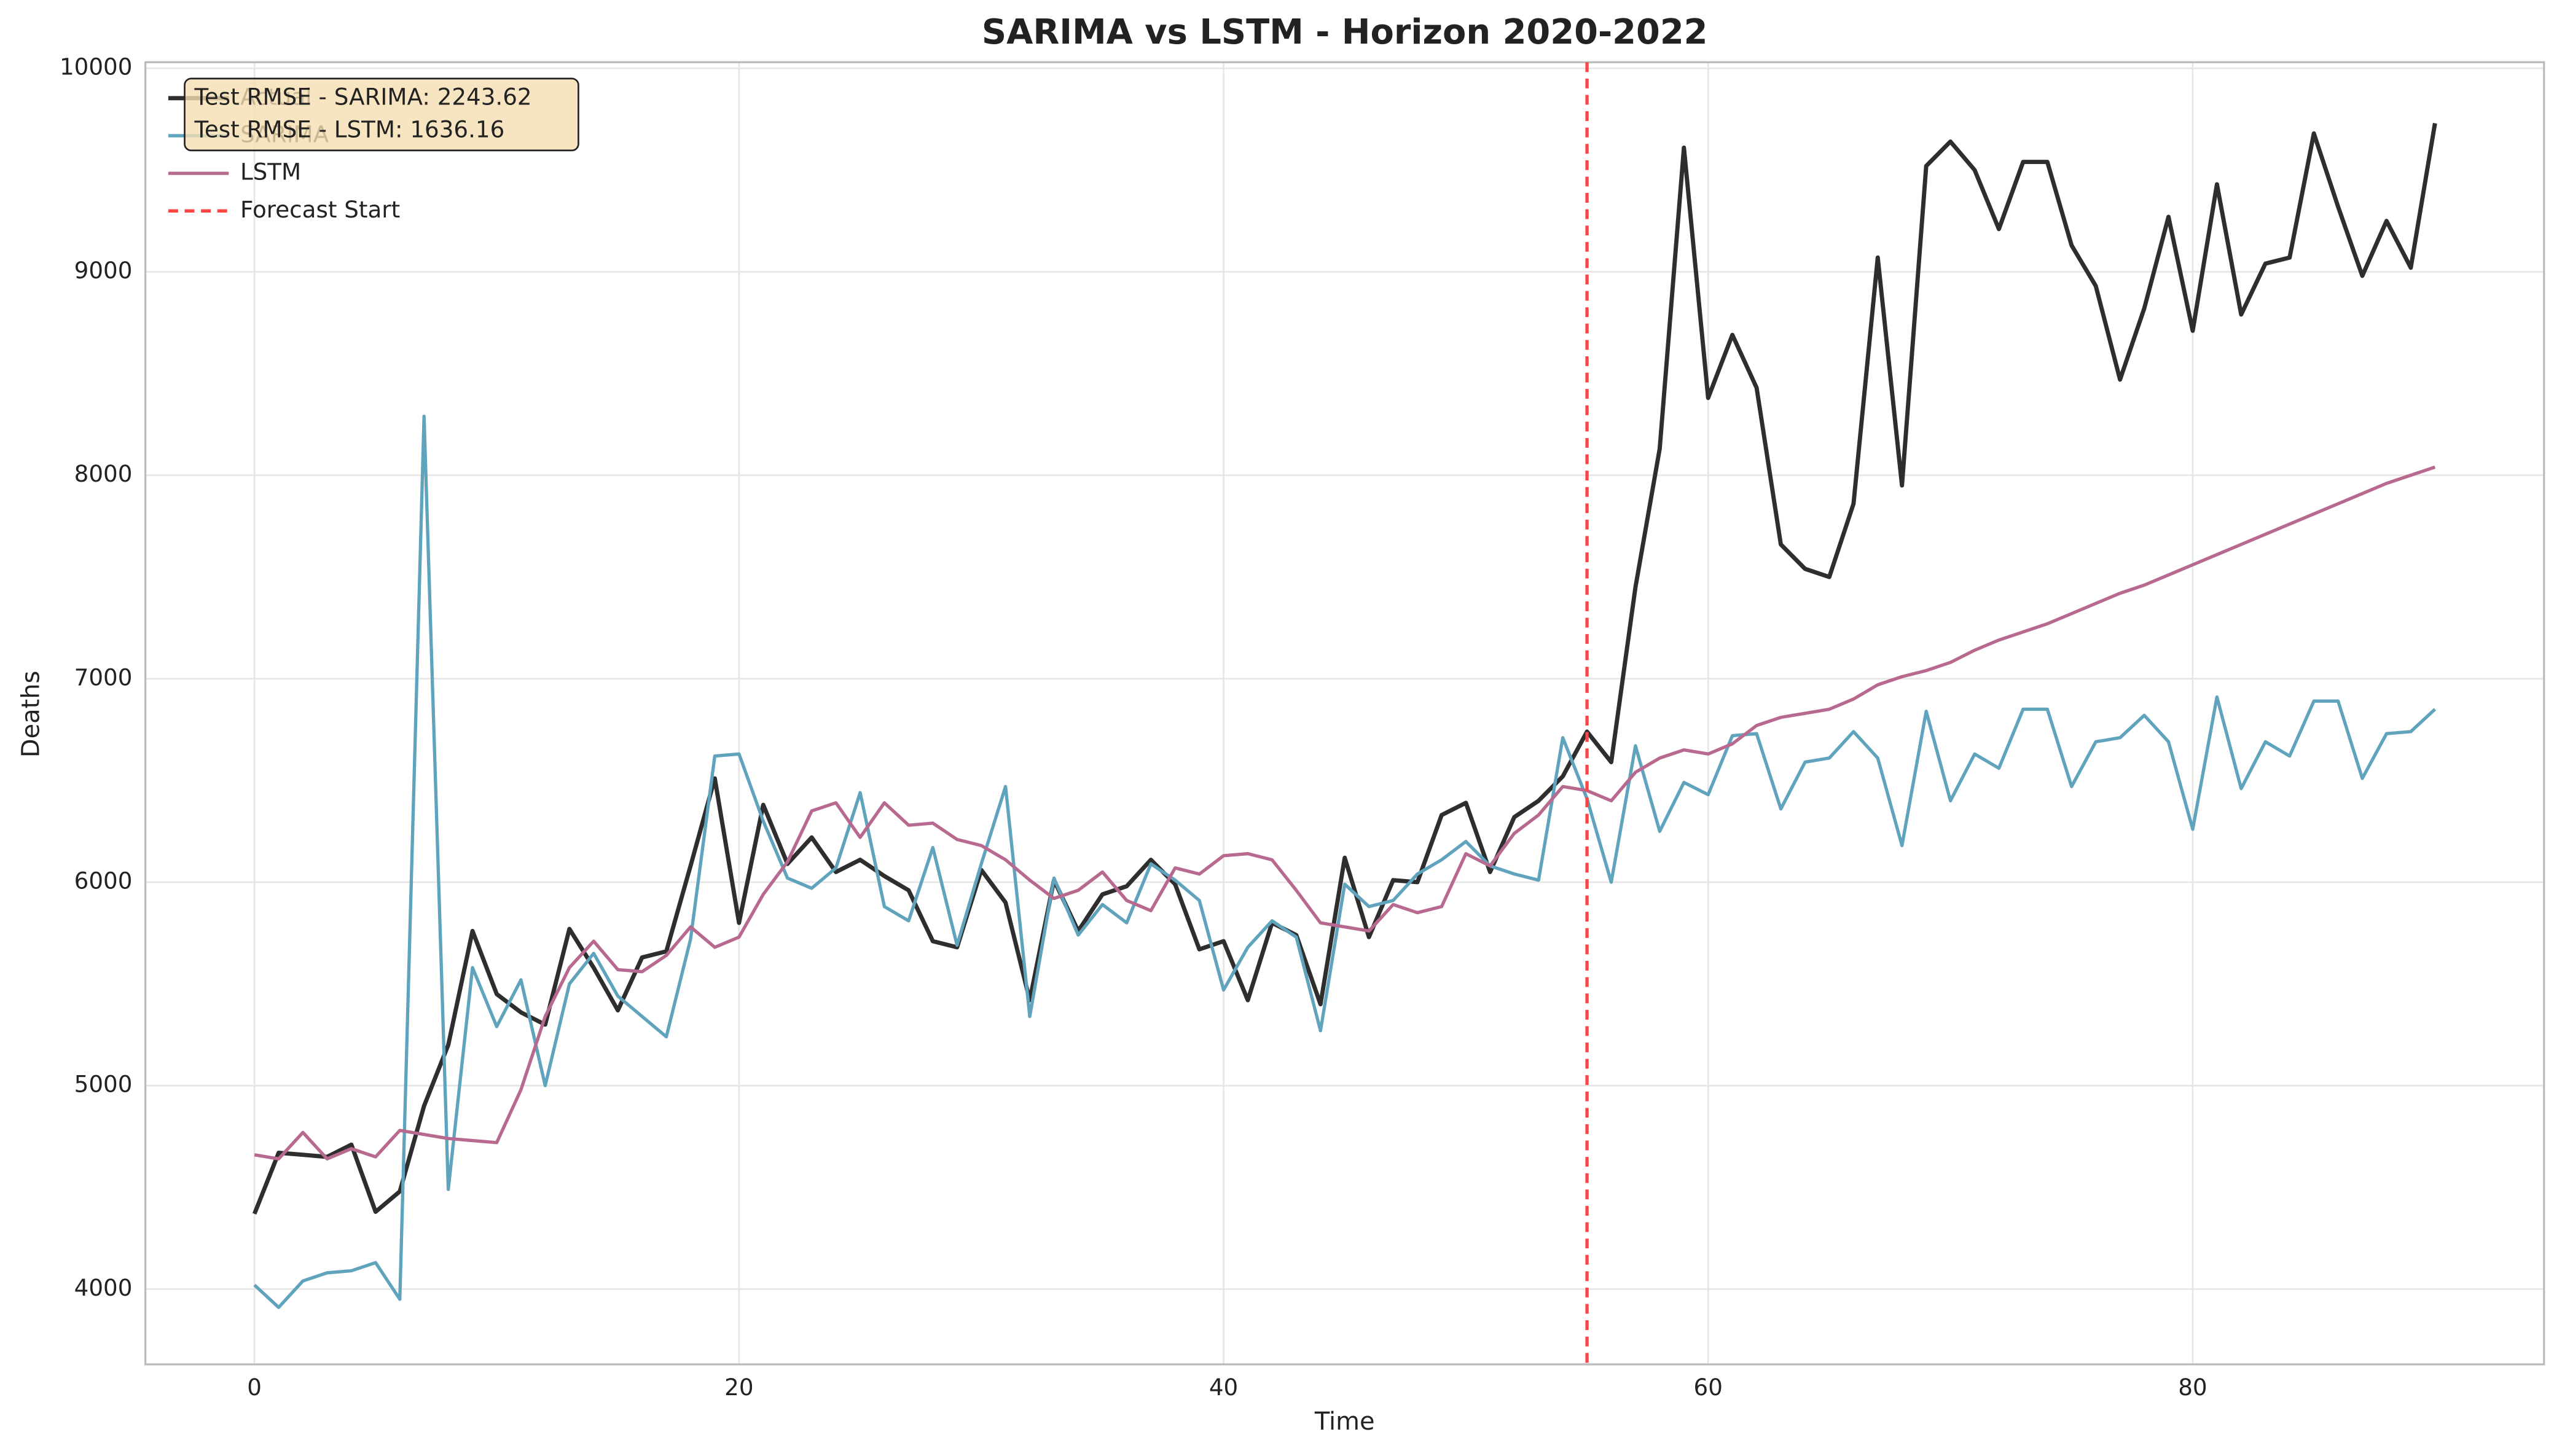 This screenshot has height=1456, width=2562. I want to click on annotation-box, so click(381, 114).